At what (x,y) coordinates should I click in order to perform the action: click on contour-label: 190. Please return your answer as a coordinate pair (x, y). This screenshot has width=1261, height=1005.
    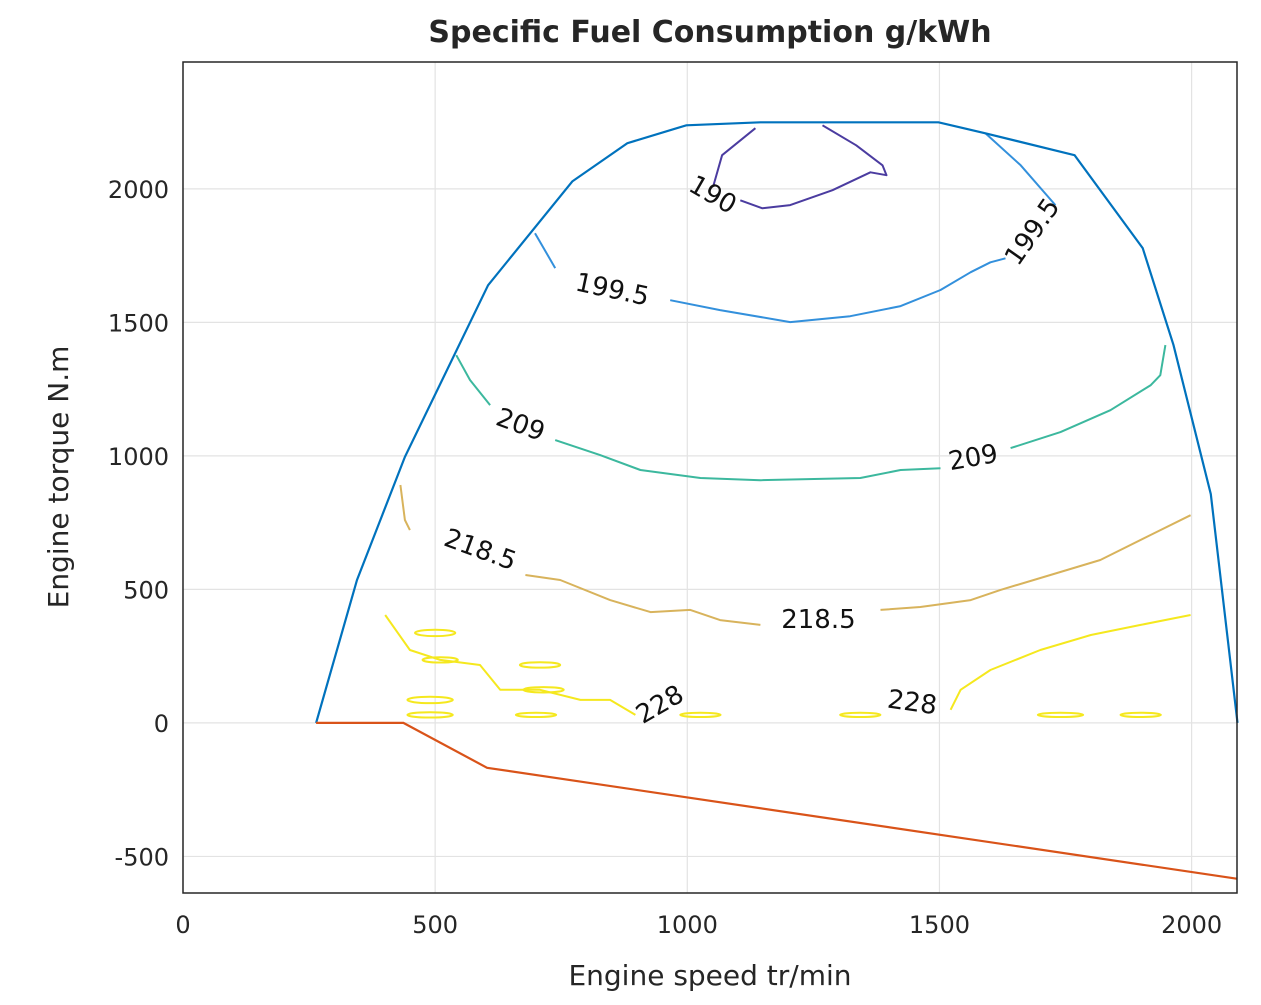
    Looking at the image, I should click on (713, 195).